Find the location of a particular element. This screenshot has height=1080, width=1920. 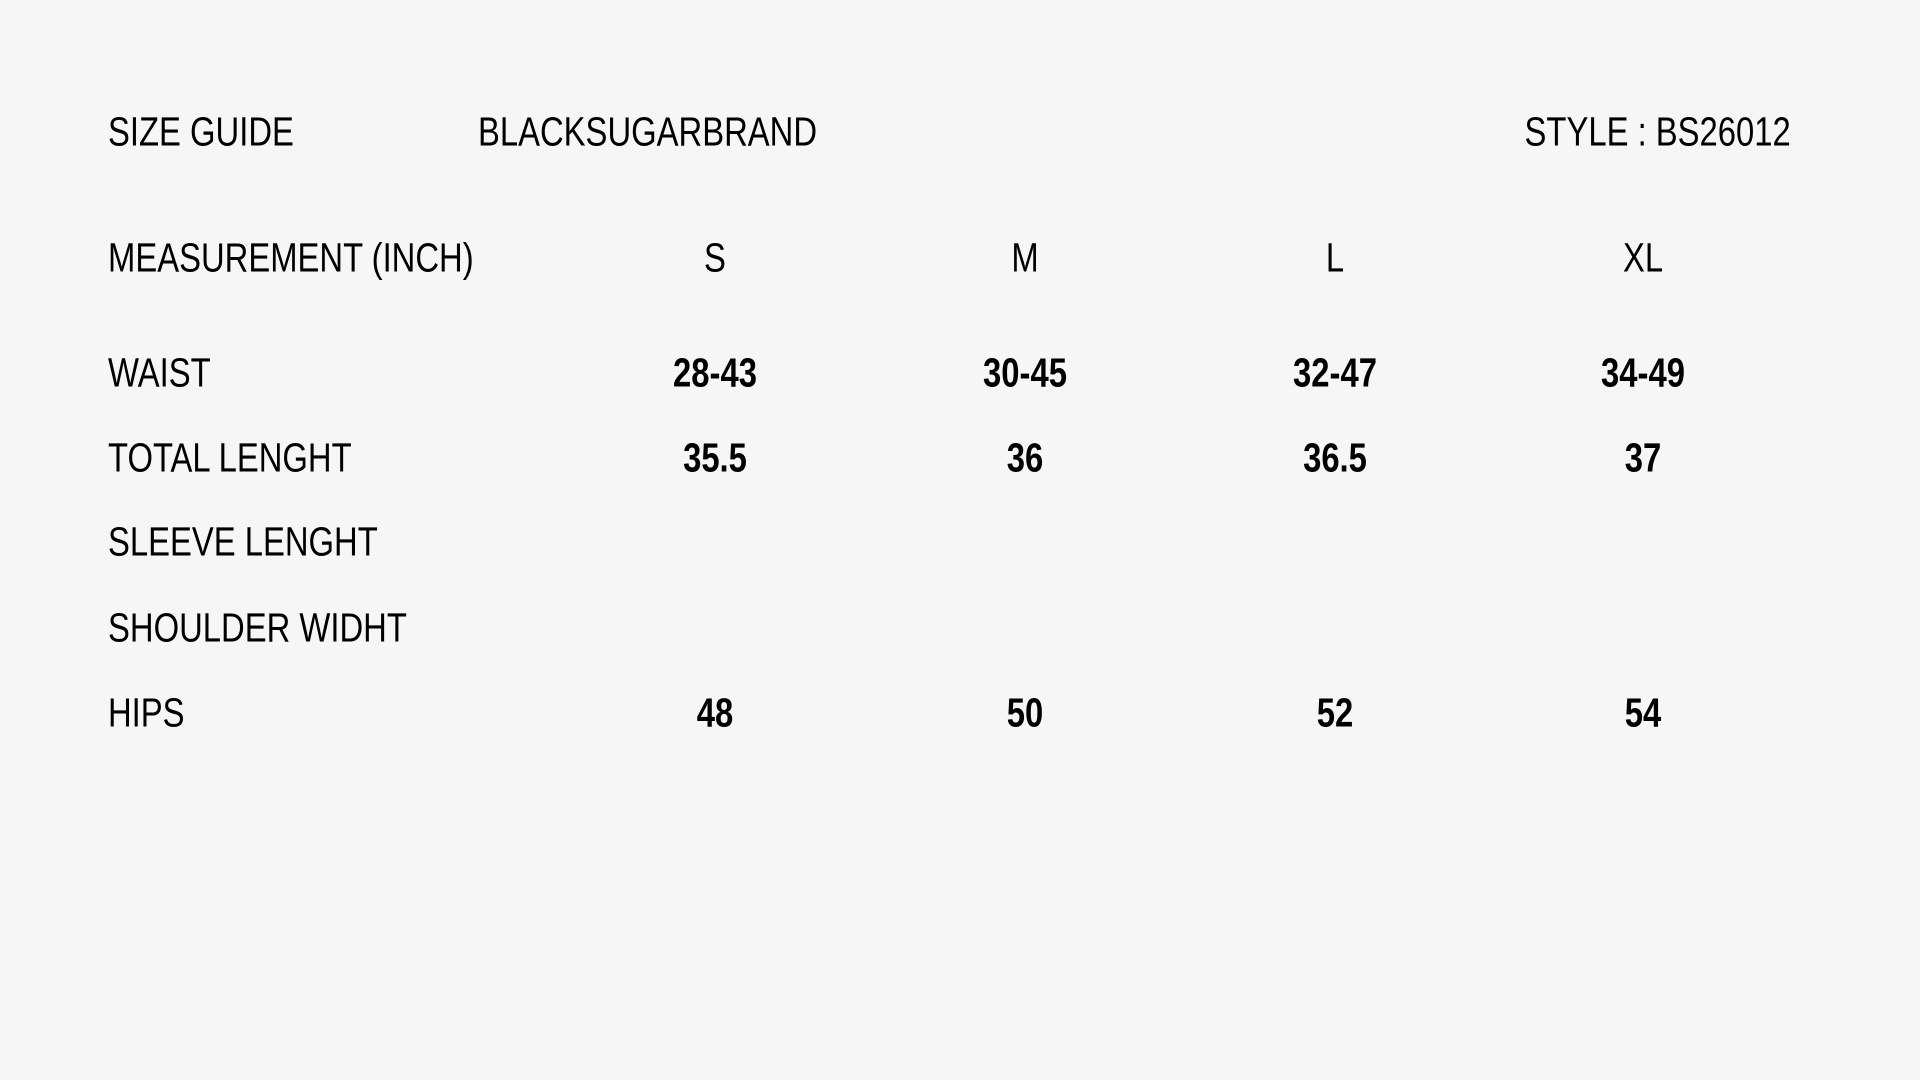

measurement-header: MEASUREMENT (INCH) is located at coordinates (291, 257).